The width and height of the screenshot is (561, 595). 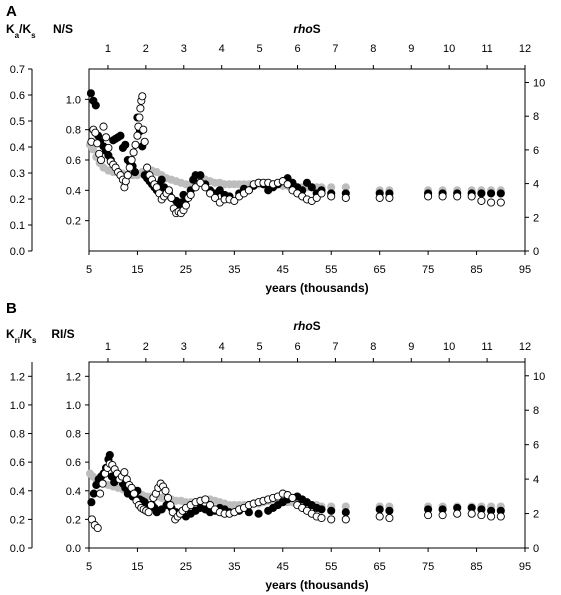 What do you see at coordinates (73, 406) in the screenshot?
I see `inner-left-tick-label: 1.0` at bounding box center [73, 406].